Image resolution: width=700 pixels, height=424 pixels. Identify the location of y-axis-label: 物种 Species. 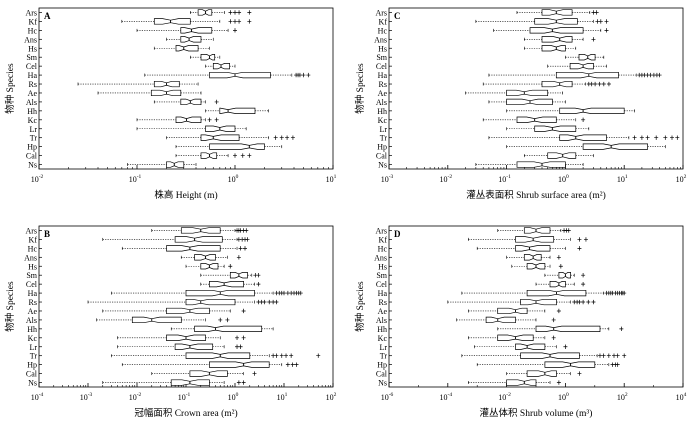
(360, 88).